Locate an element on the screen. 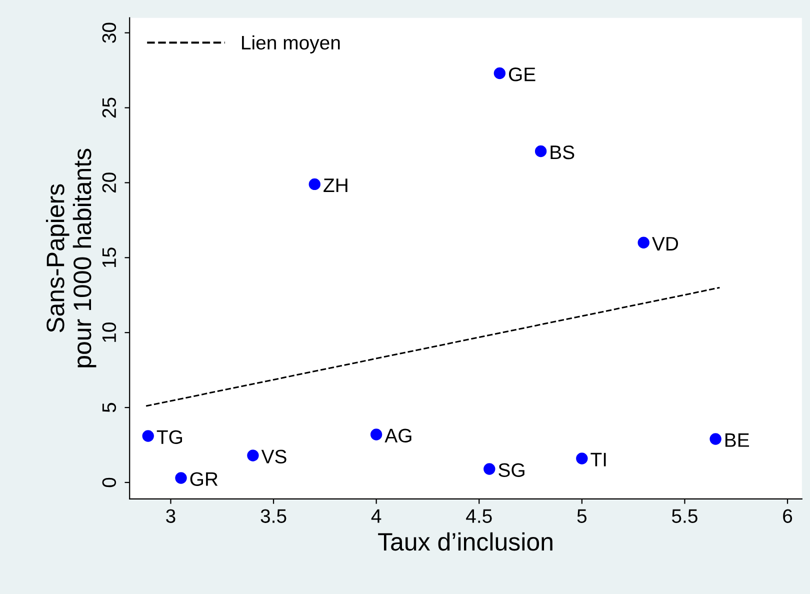 The width and height of the screenshot is (810, 594). y-tick-label: 5 is located at coordinates (109, 407).